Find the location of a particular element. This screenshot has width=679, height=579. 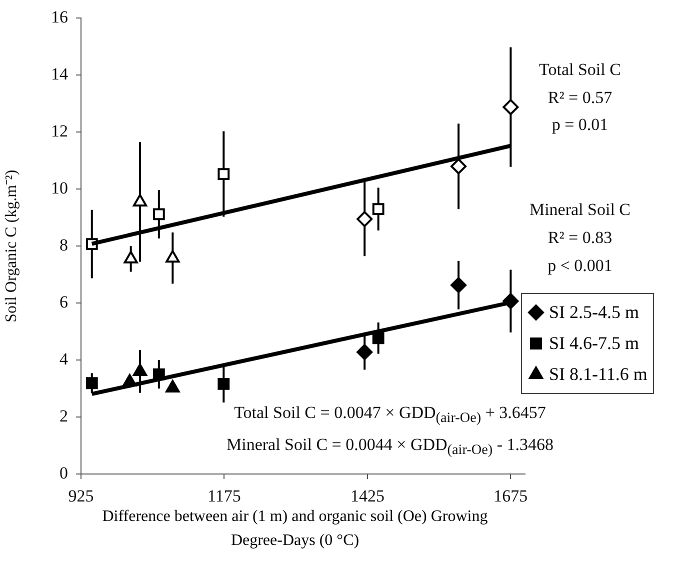

legend-label: SI 4.6-7.5 m is located at coordinates (594, 343).